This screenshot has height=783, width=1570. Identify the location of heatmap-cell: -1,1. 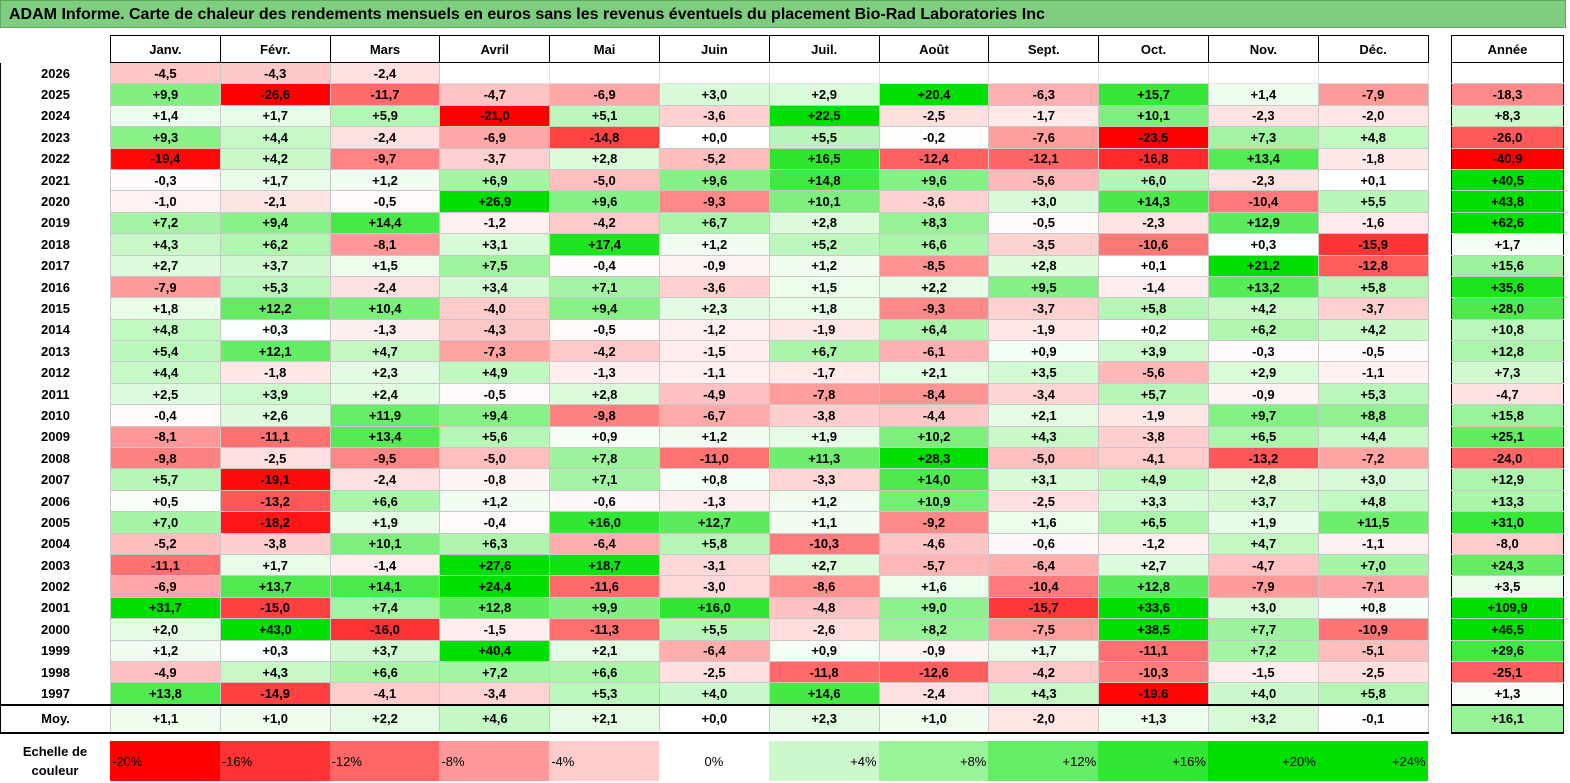
(1373, 543).